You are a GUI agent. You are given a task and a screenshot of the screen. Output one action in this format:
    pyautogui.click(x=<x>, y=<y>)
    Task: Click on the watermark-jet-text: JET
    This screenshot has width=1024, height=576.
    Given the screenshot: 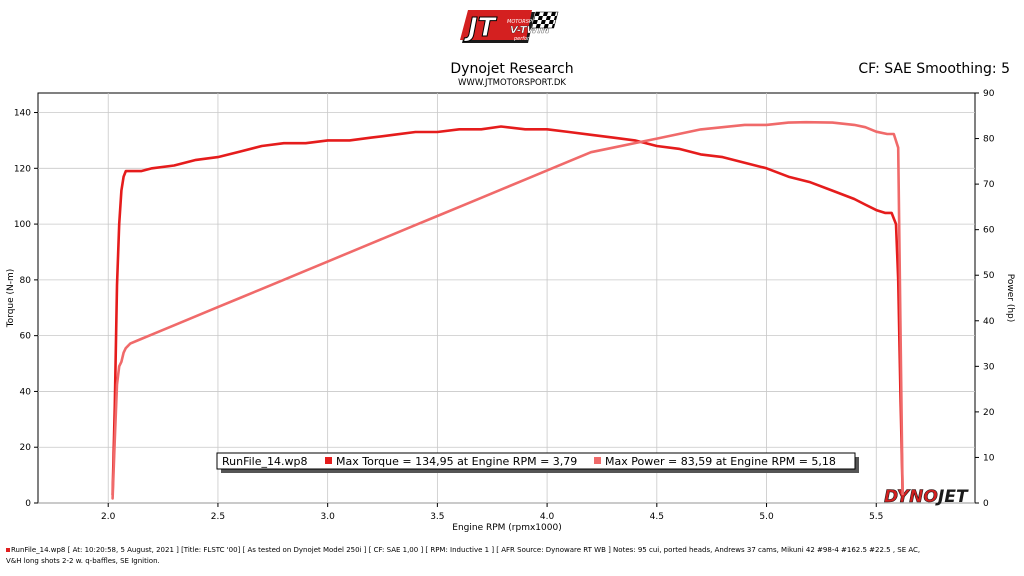 What is the action you would take?
    pyautogui.click(x=952, y=497)
    